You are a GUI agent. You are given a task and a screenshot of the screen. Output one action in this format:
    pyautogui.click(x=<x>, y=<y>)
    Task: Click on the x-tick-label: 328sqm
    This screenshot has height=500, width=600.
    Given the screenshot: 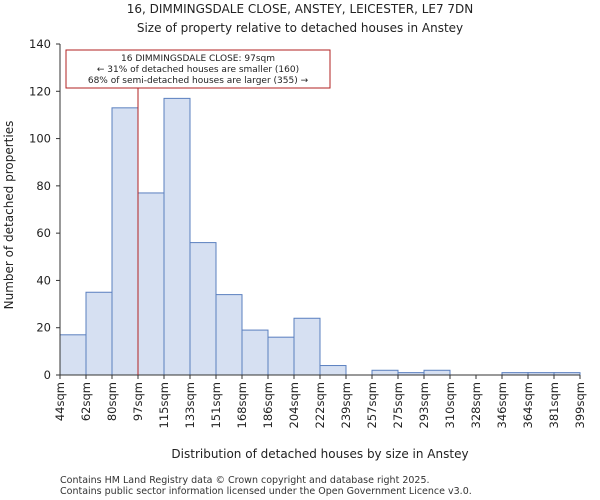 What is the action you would take?
    pyautogui.click(x=476, y=405)
    